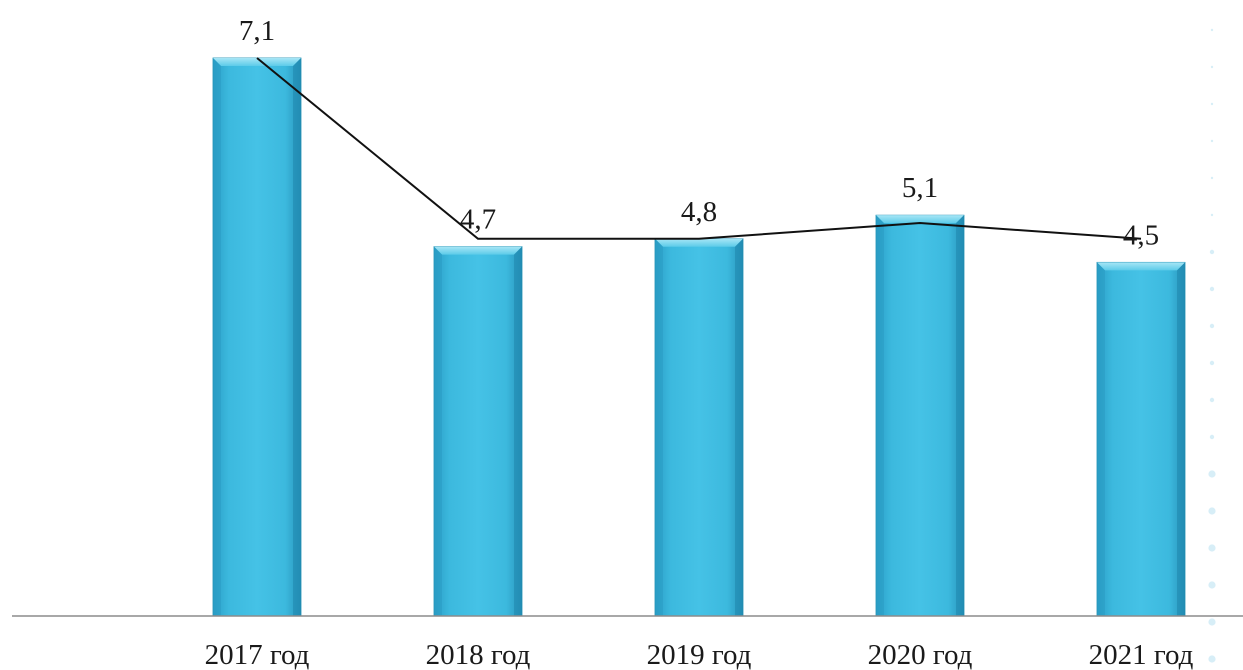 The width and height of the screenshot is (1243, 670). What do you see at coordinates (920, 654) in the screenshot?
I see `x-tick-label: 2020 год` at bounding box center [920, 654].